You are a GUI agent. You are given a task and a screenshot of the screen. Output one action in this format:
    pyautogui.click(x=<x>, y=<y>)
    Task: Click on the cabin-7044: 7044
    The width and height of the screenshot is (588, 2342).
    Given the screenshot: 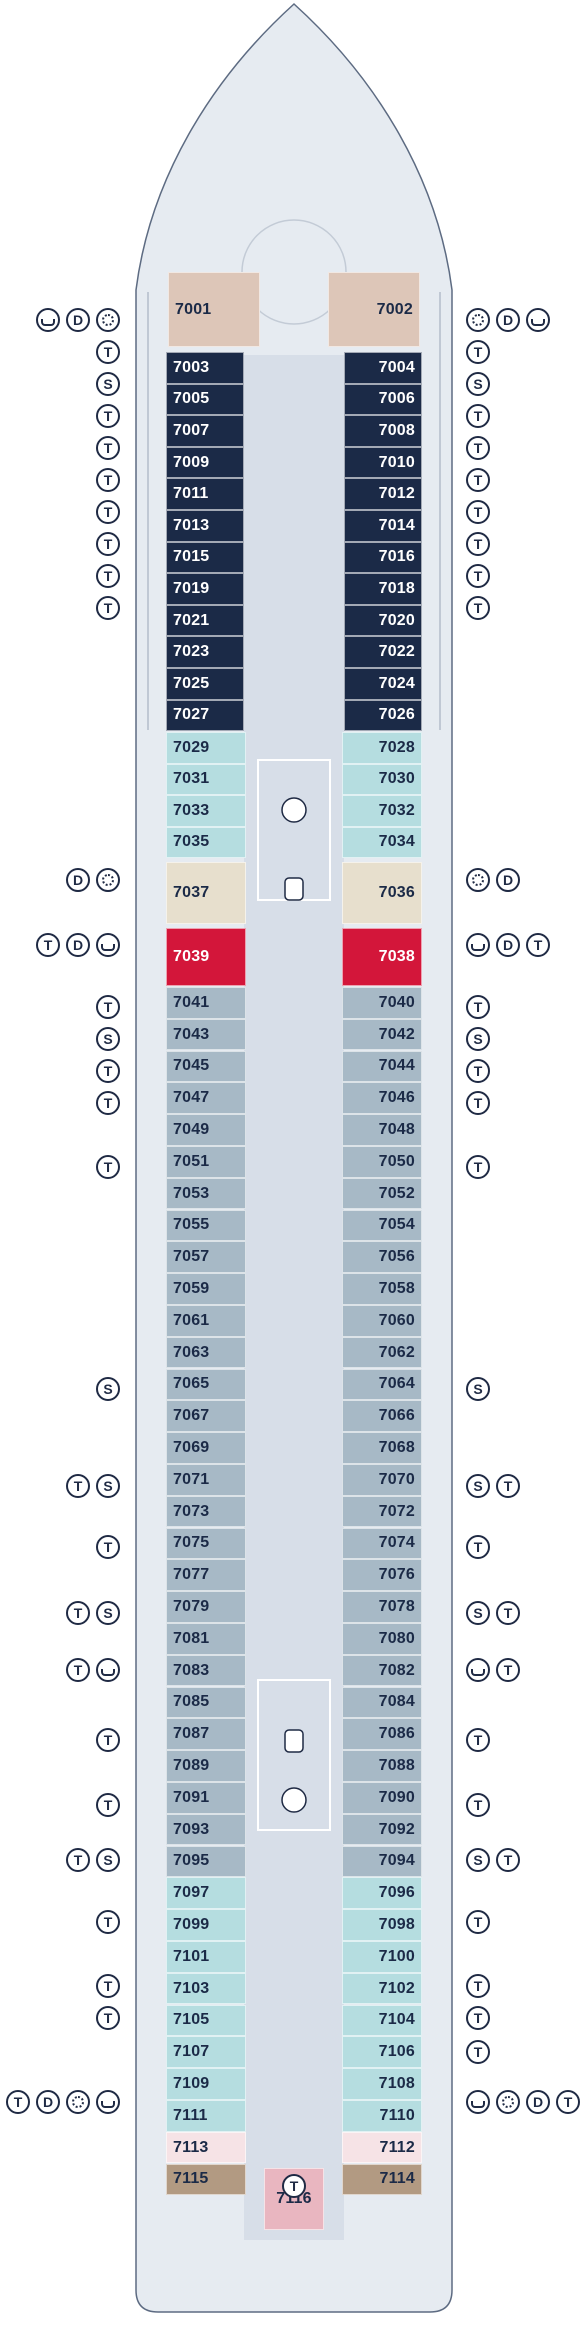 What is the action you would take?
    pyautogui.click(x=382, y=1066)
    